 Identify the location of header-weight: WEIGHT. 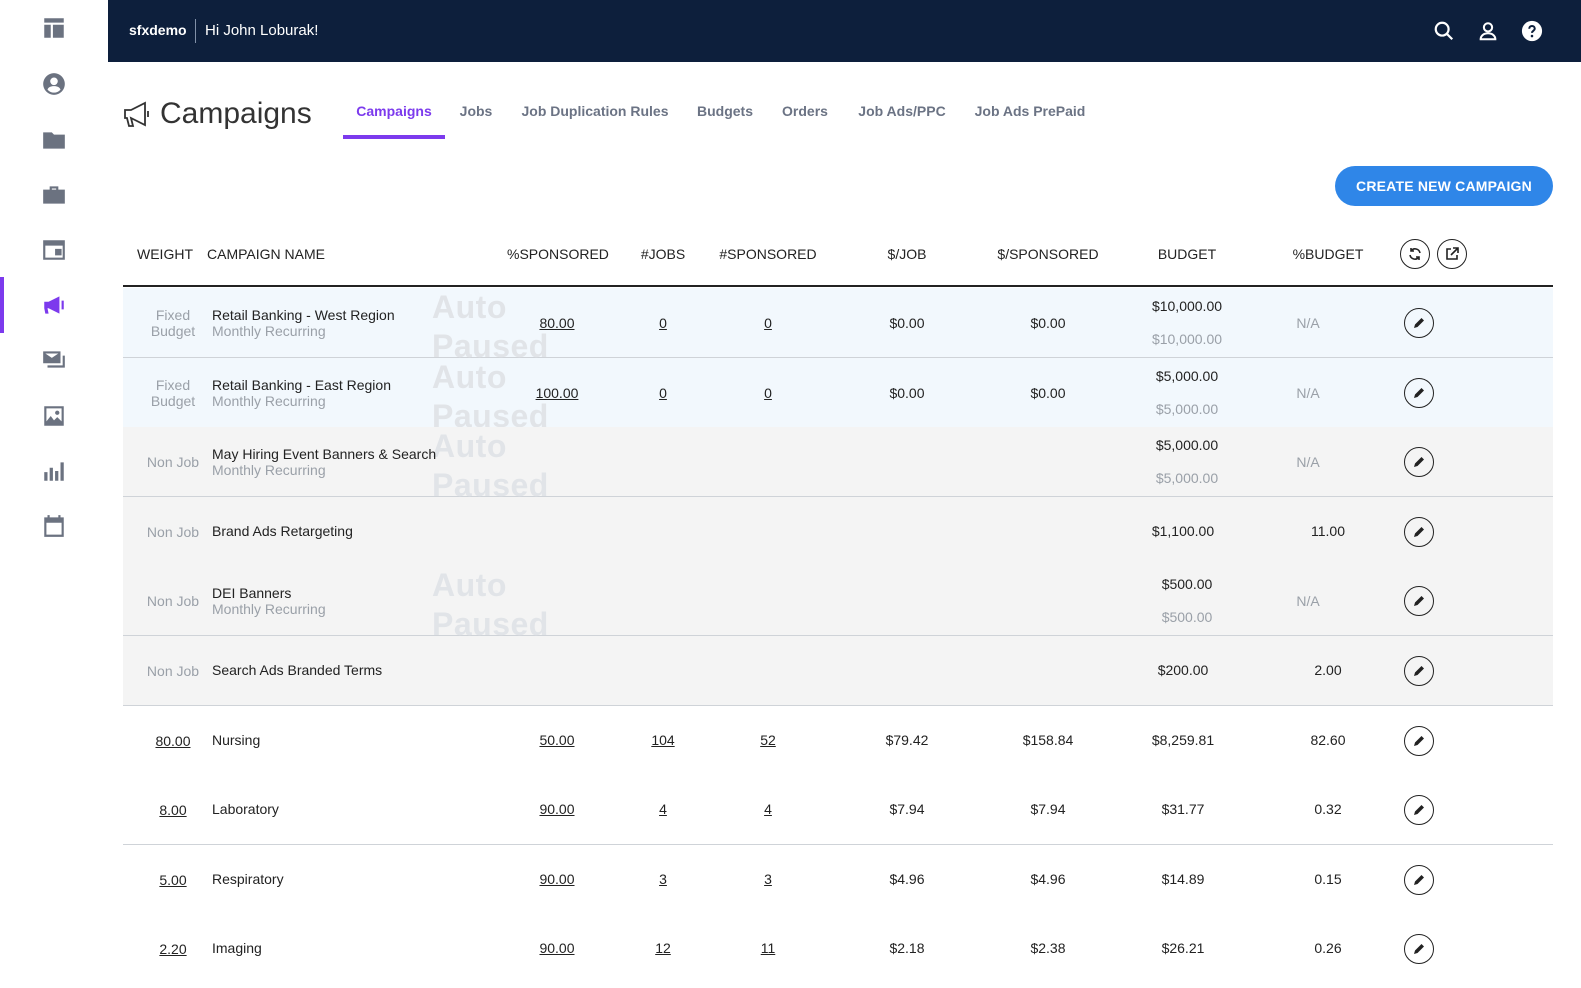
(165, 254).